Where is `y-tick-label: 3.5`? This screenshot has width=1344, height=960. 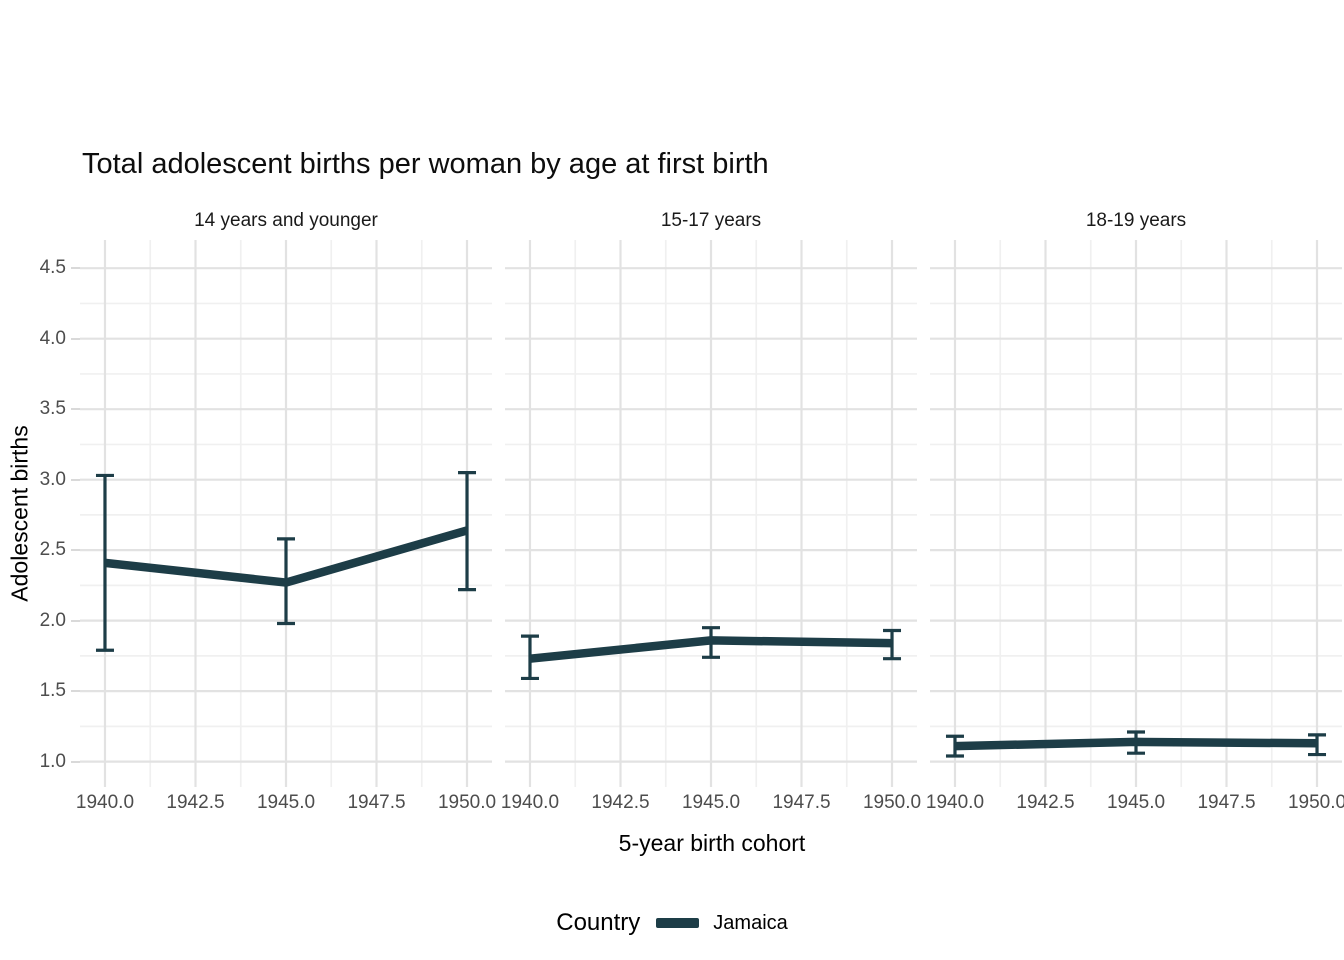
y-tick-label: 3.5 is located at coordinates (52, 409).